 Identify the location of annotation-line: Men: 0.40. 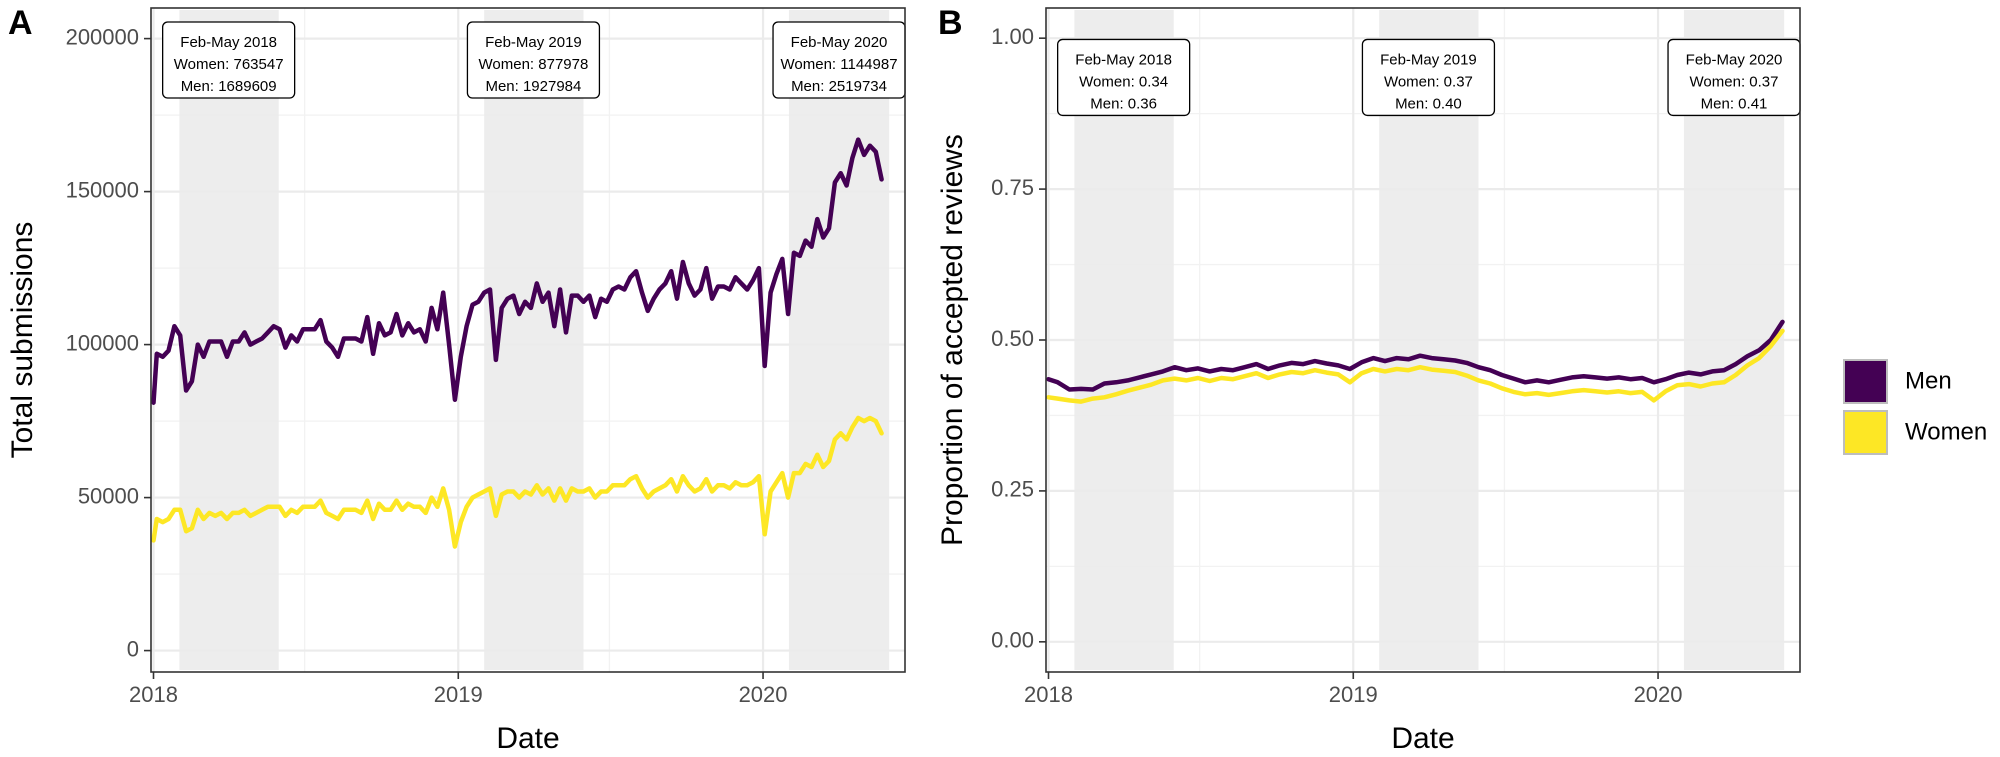
(1428, 103).